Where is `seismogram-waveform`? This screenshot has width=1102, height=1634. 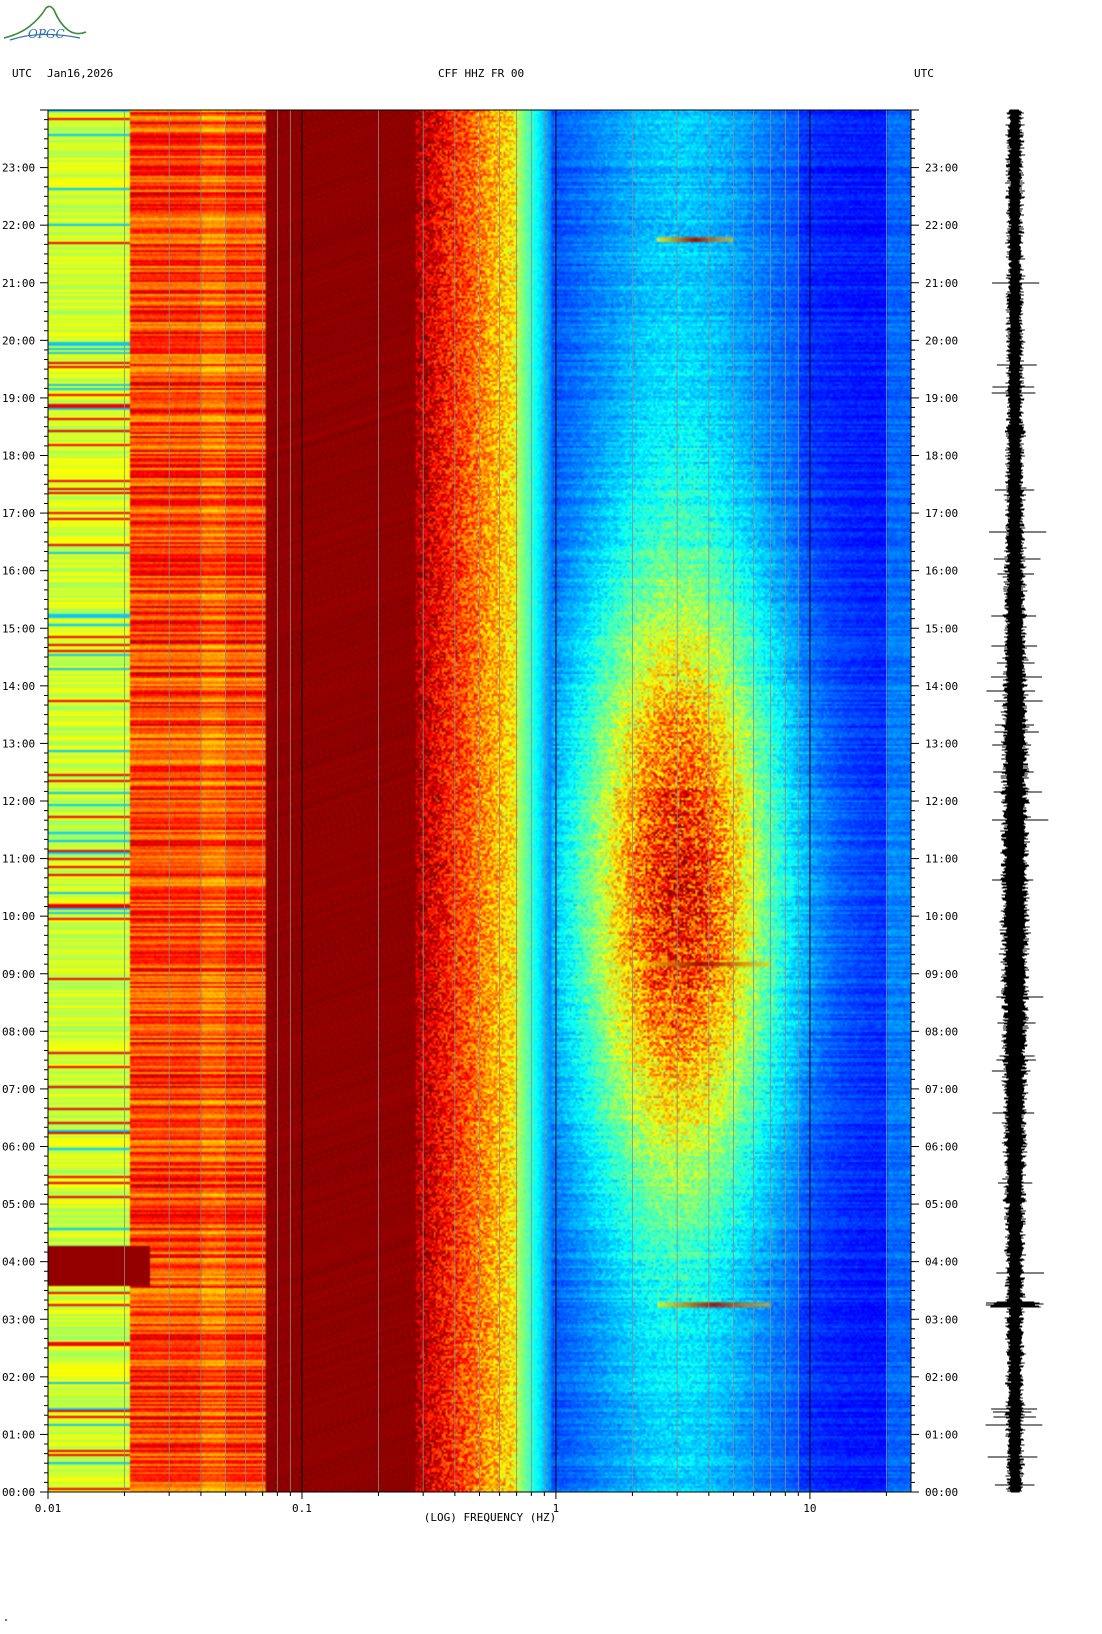
seismogram-waveform is located at coordinates (1017, 801).